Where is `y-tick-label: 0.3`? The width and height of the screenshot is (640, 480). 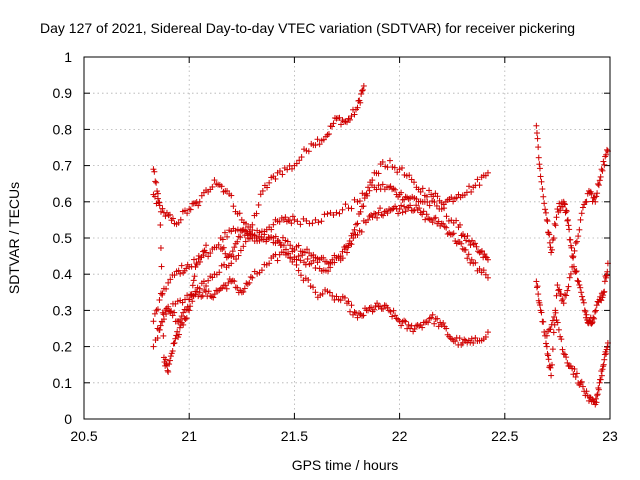
y-tick-label: 0.3 is located at coordinates (63, 310).